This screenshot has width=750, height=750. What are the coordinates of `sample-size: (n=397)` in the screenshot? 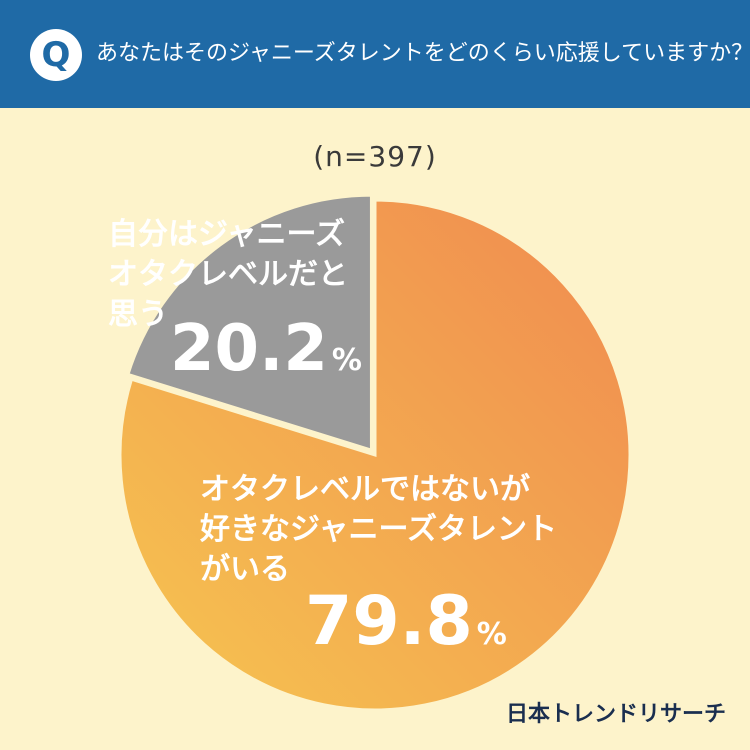 It's located at (375, 156).